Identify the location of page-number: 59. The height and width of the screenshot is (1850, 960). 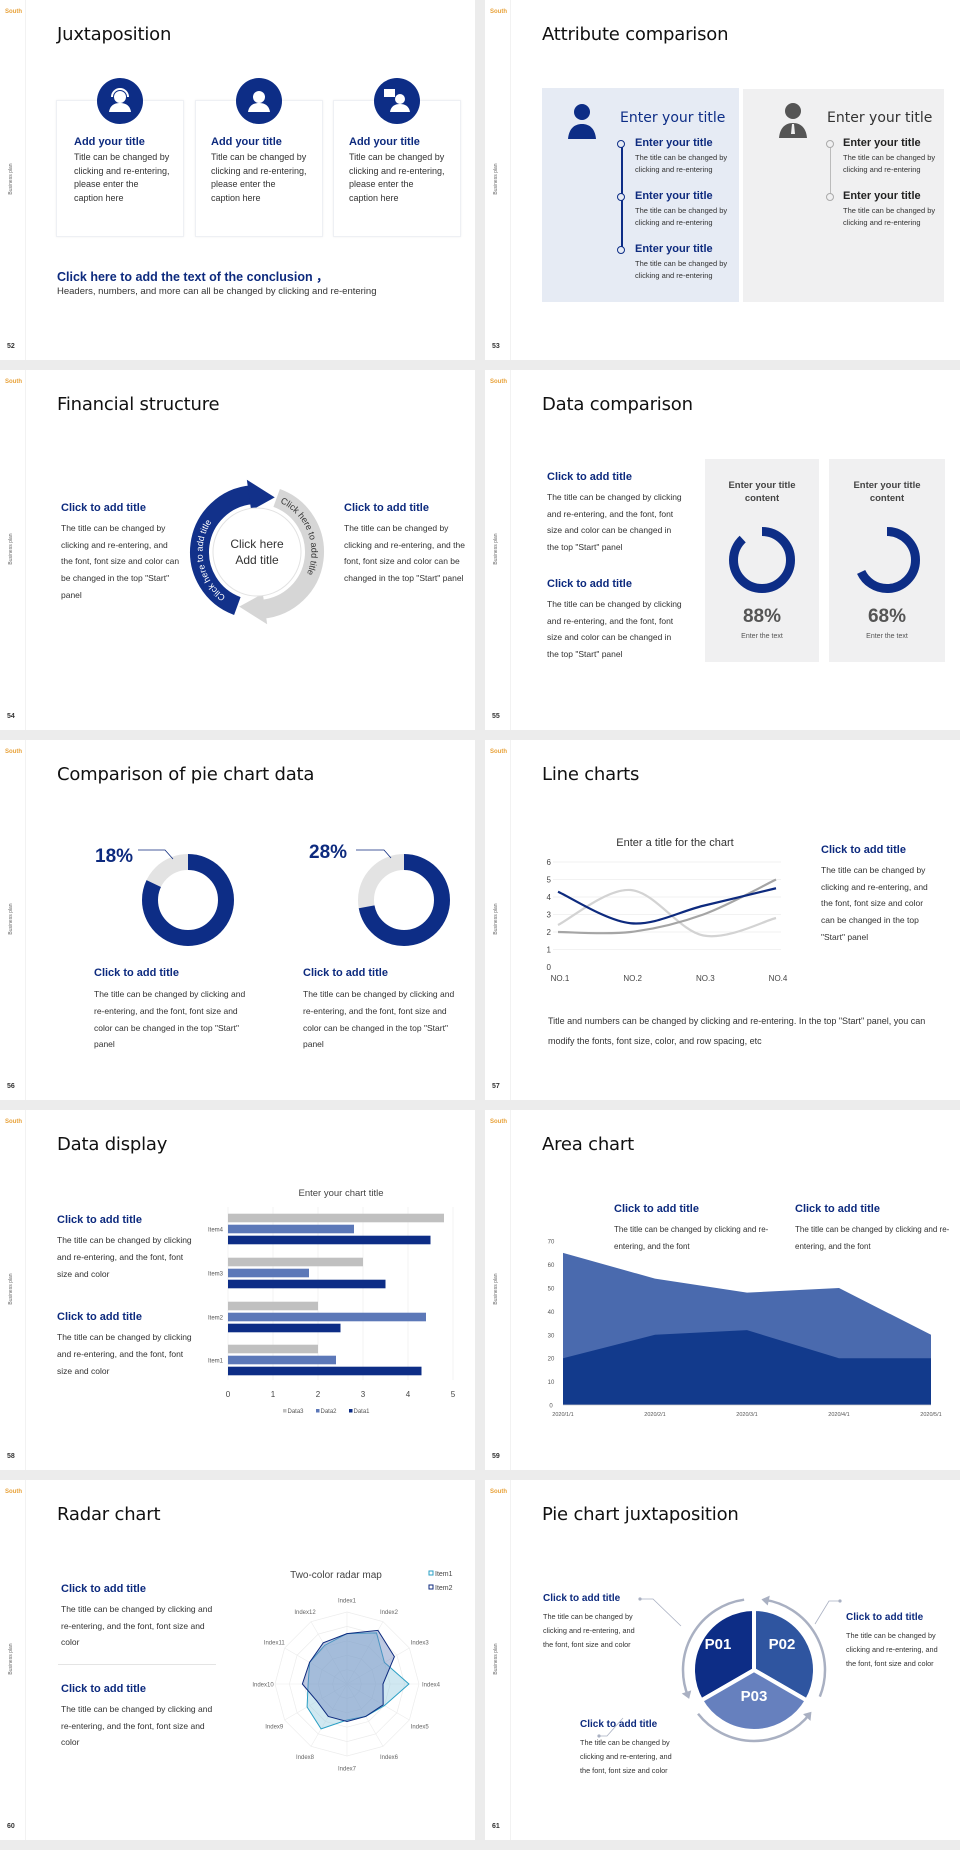
(496, 1456).